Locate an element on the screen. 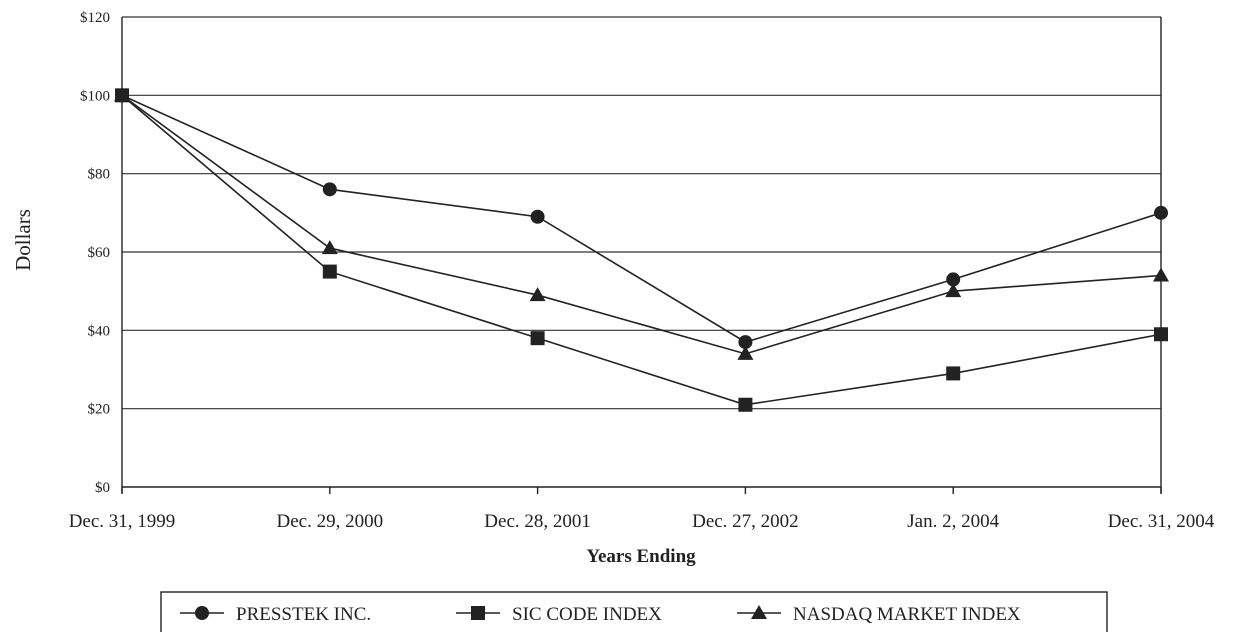  legend-label: NASDAQ MARKET INDEX is located at coordinates (907, 614).